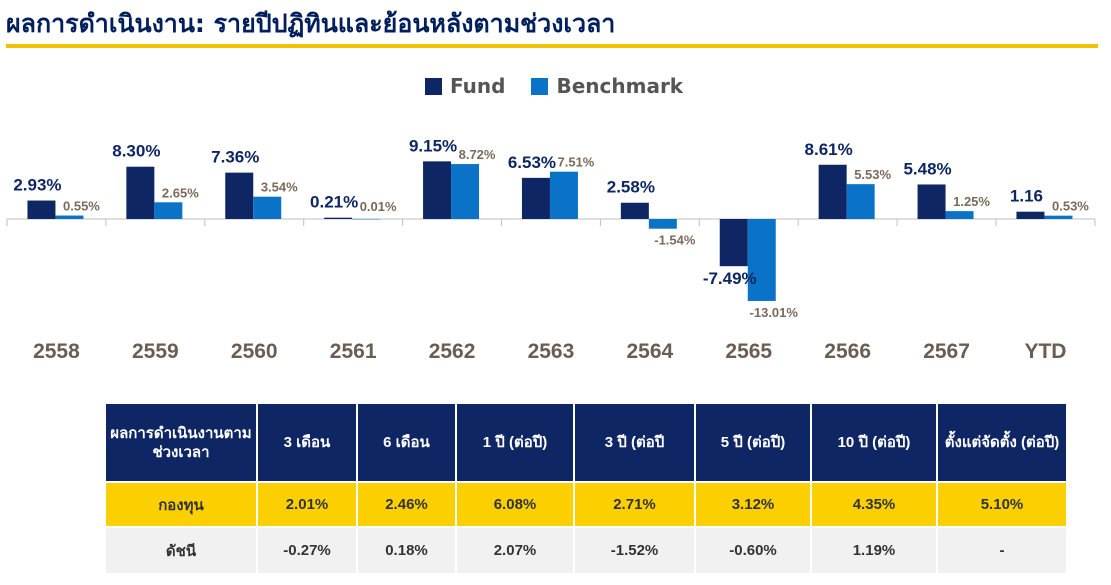 This screenshot has width=1111, height=585. What do you see at coordinates (1070, 206) in the screenshot?
I see `benchmark-data-label: 0.53%` at bounding box center [1070, 206].